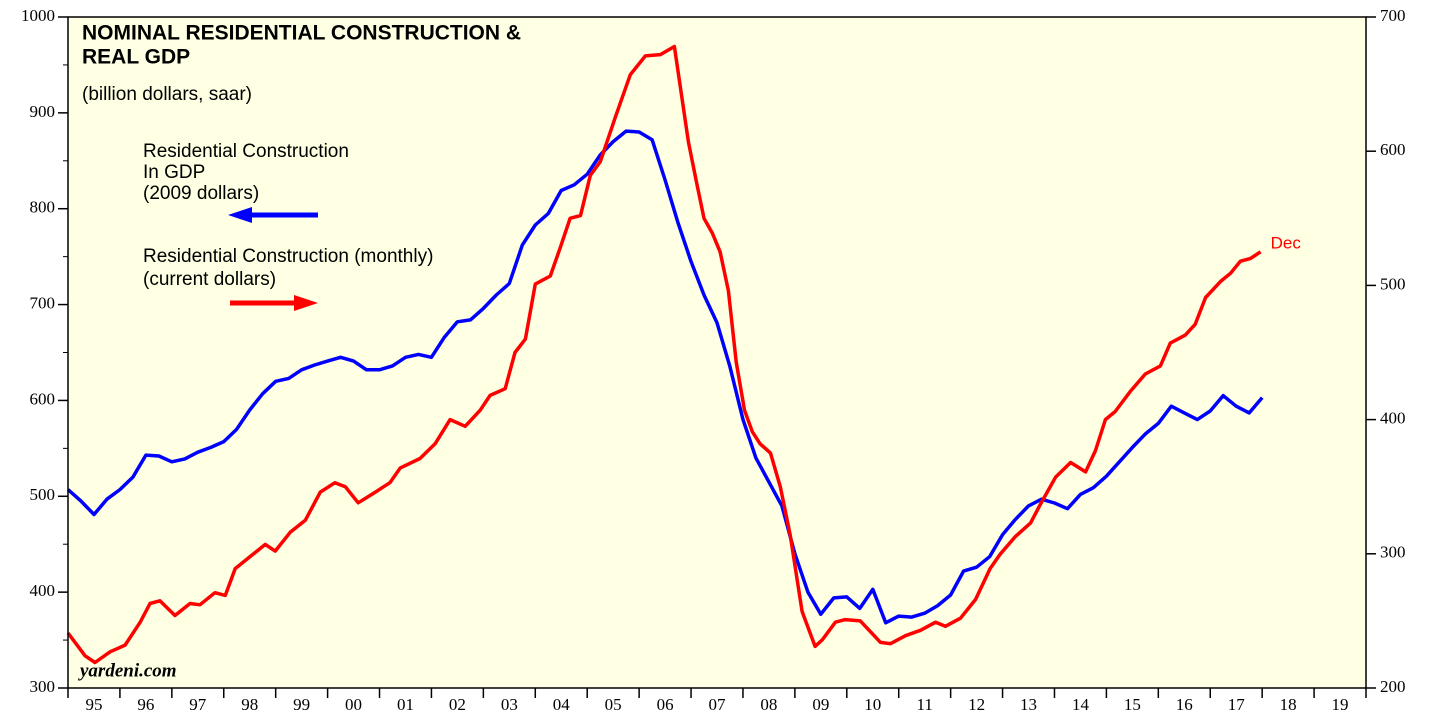 The width and height of the screenshot is (1437, 719). What do you see at coordinates (43, 398) in the screenshot?
I see `y-tick-label: 600` at bounding box center [43, 398].